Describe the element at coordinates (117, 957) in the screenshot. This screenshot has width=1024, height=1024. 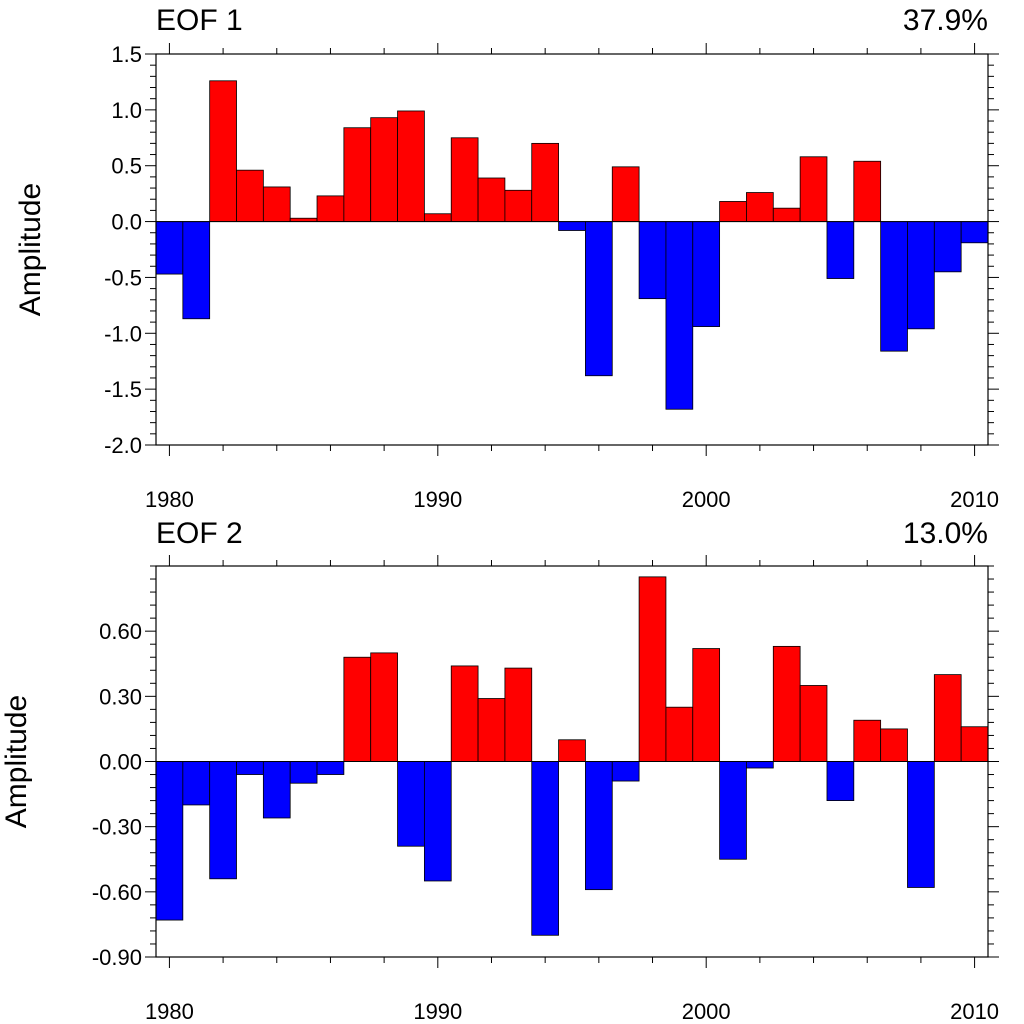
I see `y-tick-label: -0.90` at that location.